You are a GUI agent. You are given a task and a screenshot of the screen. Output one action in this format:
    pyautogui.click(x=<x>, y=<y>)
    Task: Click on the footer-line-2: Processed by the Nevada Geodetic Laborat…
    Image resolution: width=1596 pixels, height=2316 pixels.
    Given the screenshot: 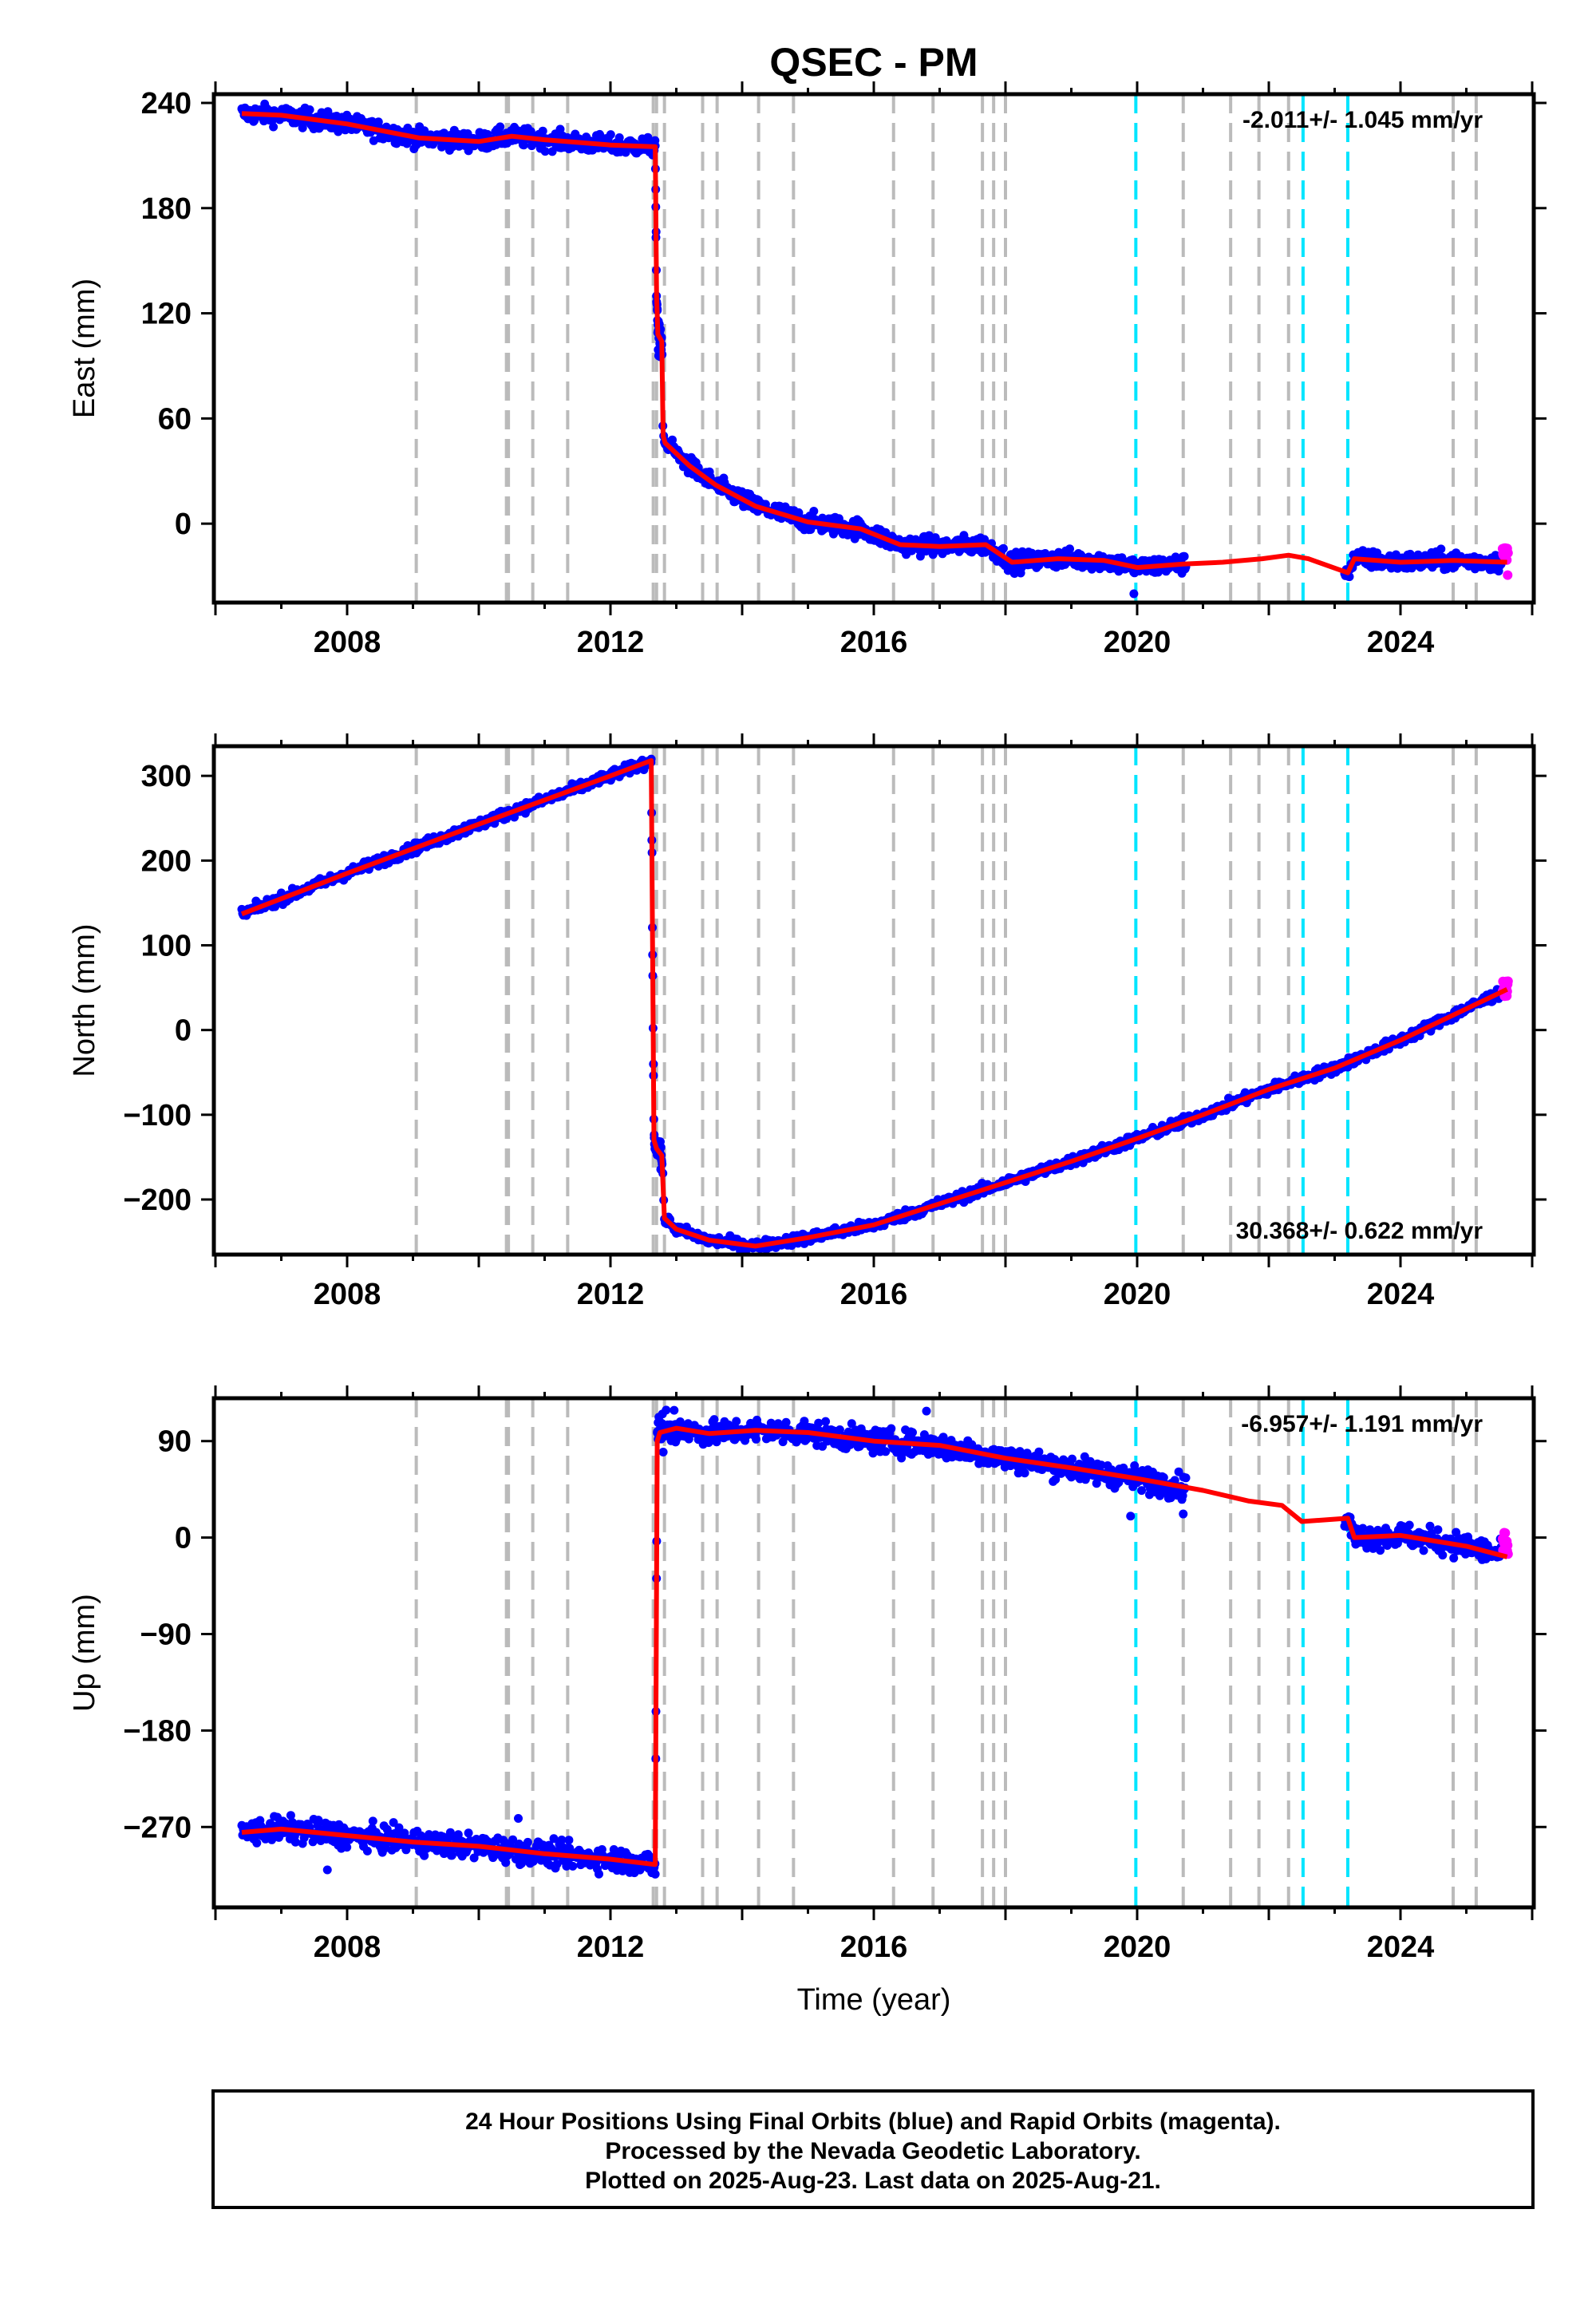 What is the action you would take?
    pyautogui.click(x=873, y=2151)
    